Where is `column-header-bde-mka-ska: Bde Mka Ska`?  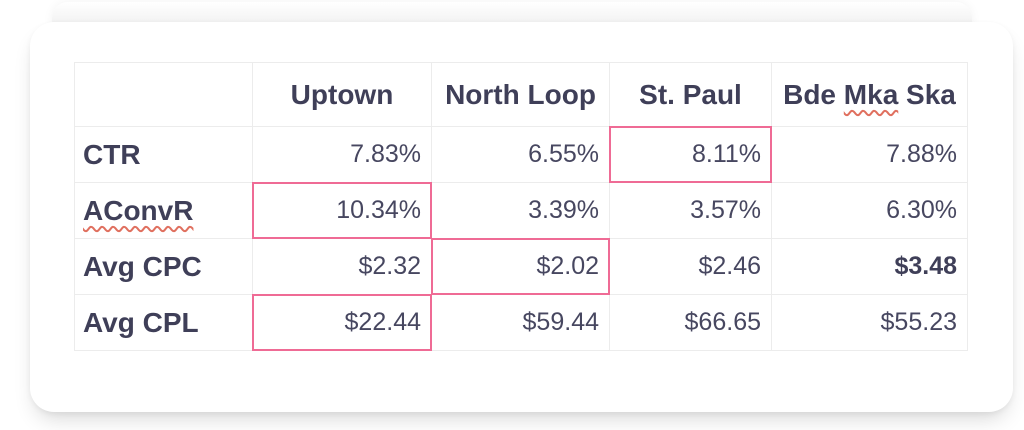
column-header-bde-mka-ska: Bde Mka Ska is located at coordinates (869, 94).